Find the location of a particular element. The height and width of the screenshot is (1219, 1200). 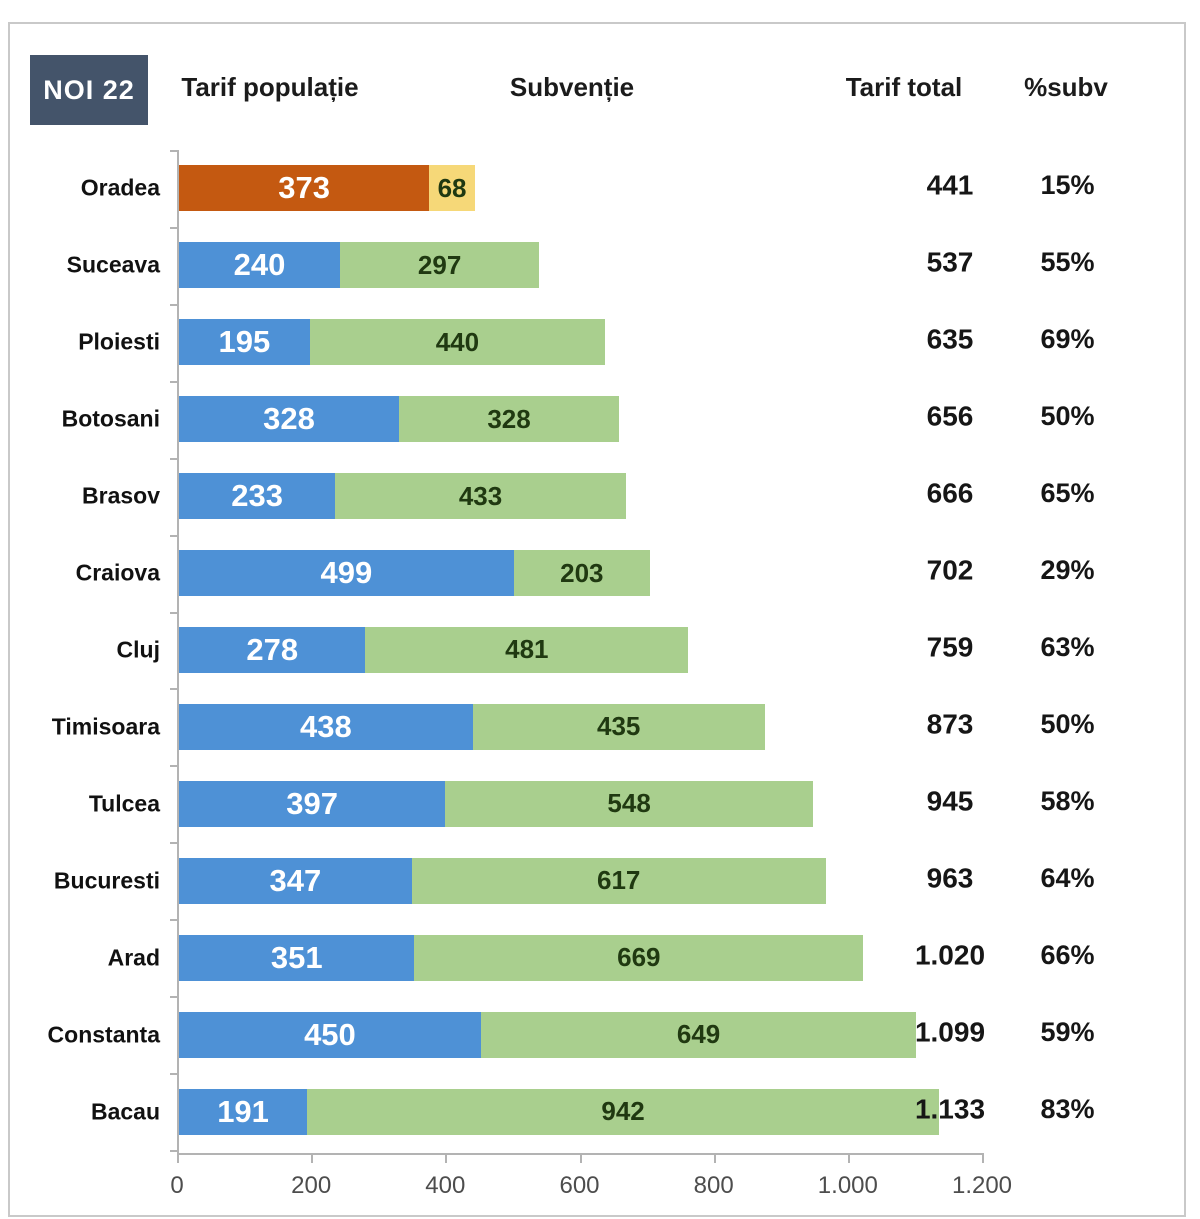

bar-segment-tarif-populatie: 195 is located at coordinates (244, 342).